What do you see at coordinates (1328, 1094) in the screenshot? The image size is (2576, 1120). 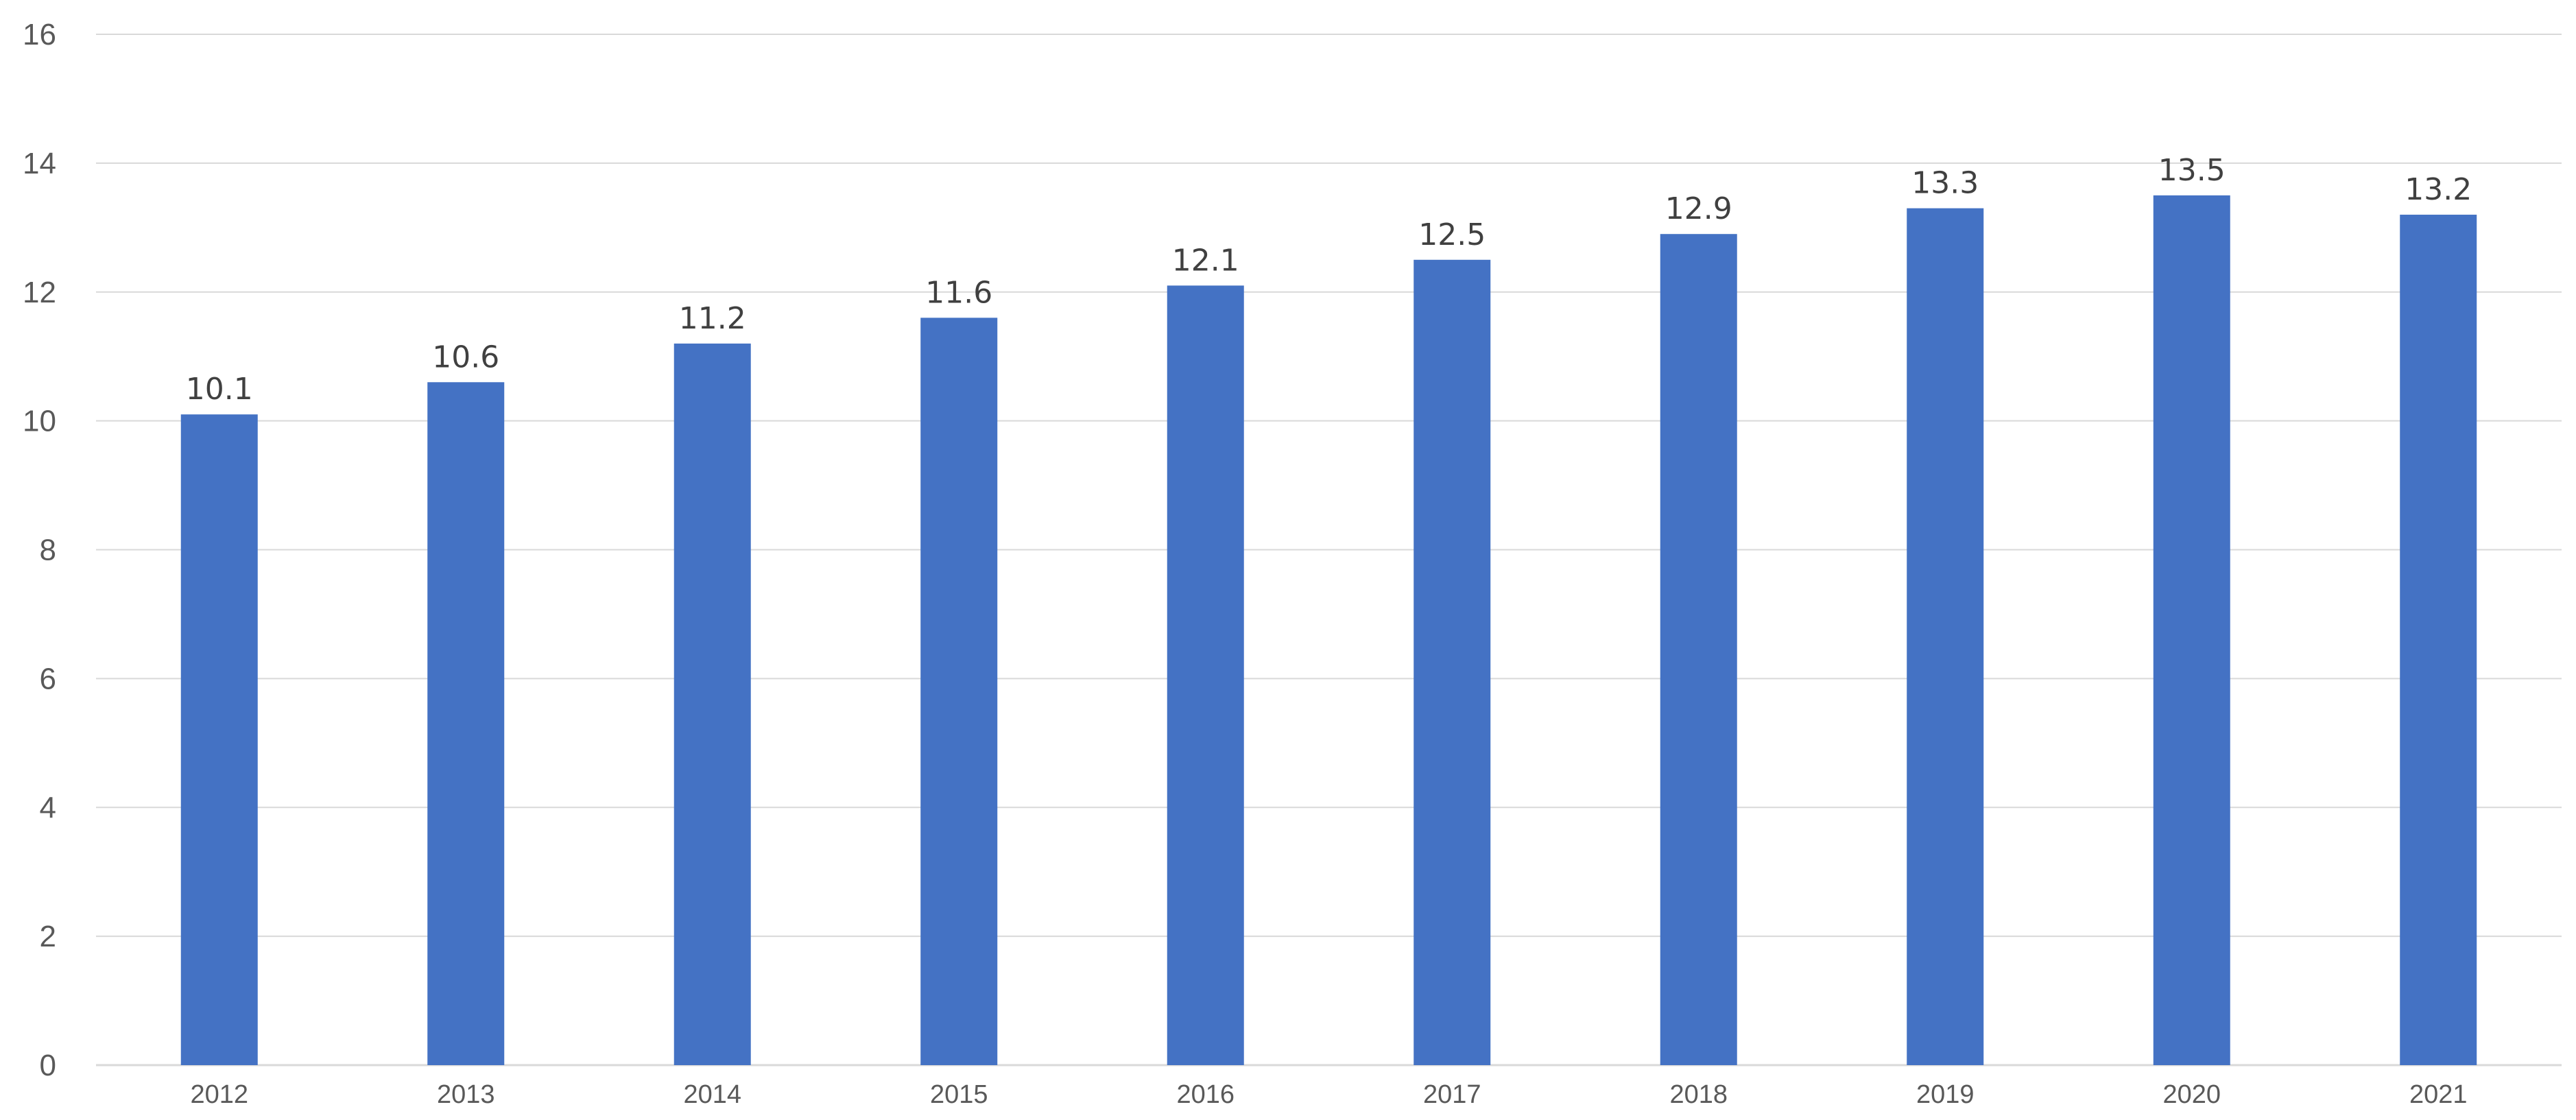 I see `x-axis-tick-labels: 2012 2013 2014 2015 2016 2017 2018 2019 2020 2021` at bounding box center [1328, 1094].